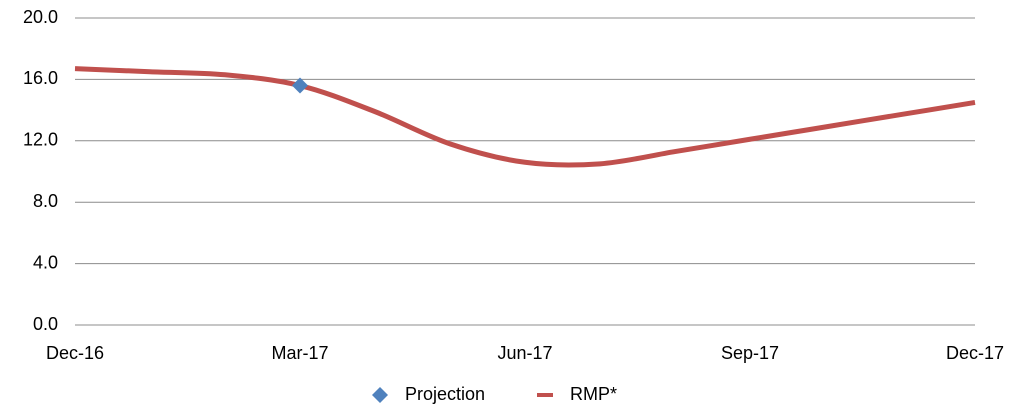 Image resolution: width=1016 pixels, height=409 pixels. Describe the element at coordinates (40, 140) in the screenshot. I see `y-tick-label: 12.0` at that location.